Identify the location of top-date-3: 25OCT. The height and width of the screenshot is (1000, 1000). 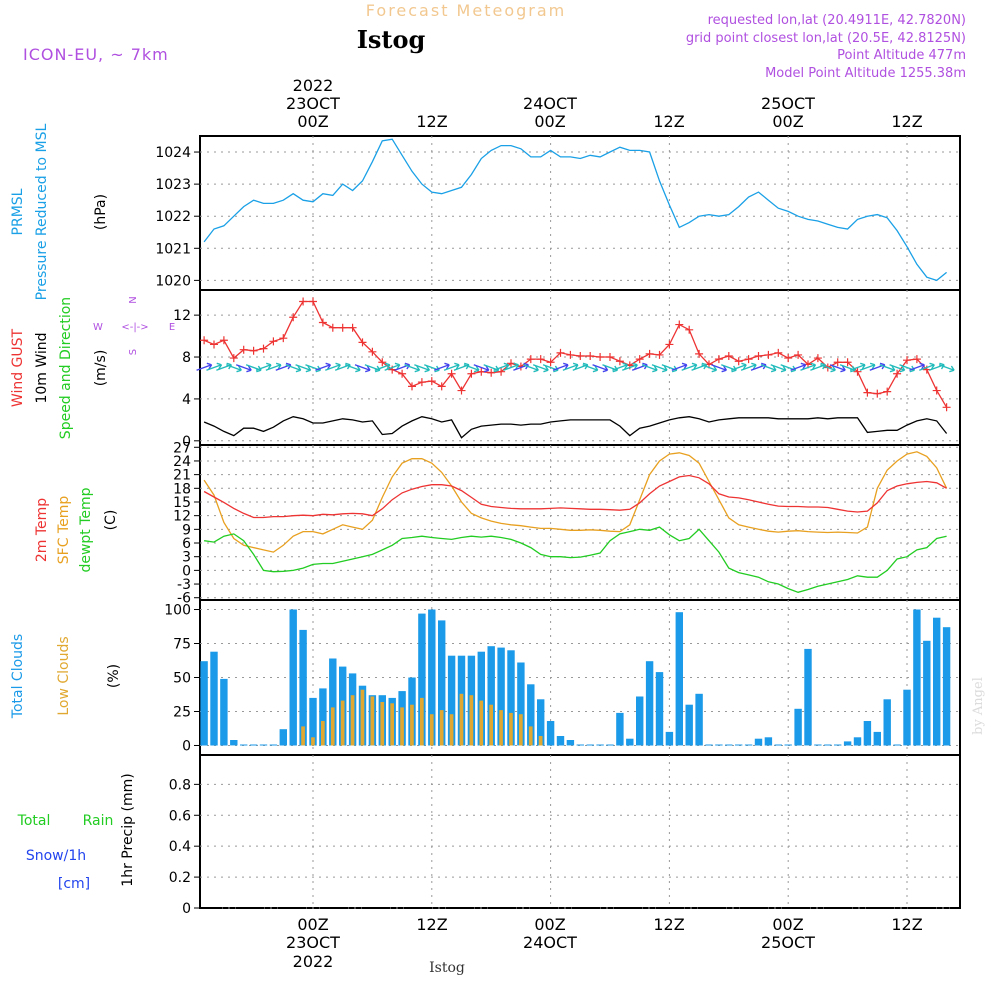
(788, 103).